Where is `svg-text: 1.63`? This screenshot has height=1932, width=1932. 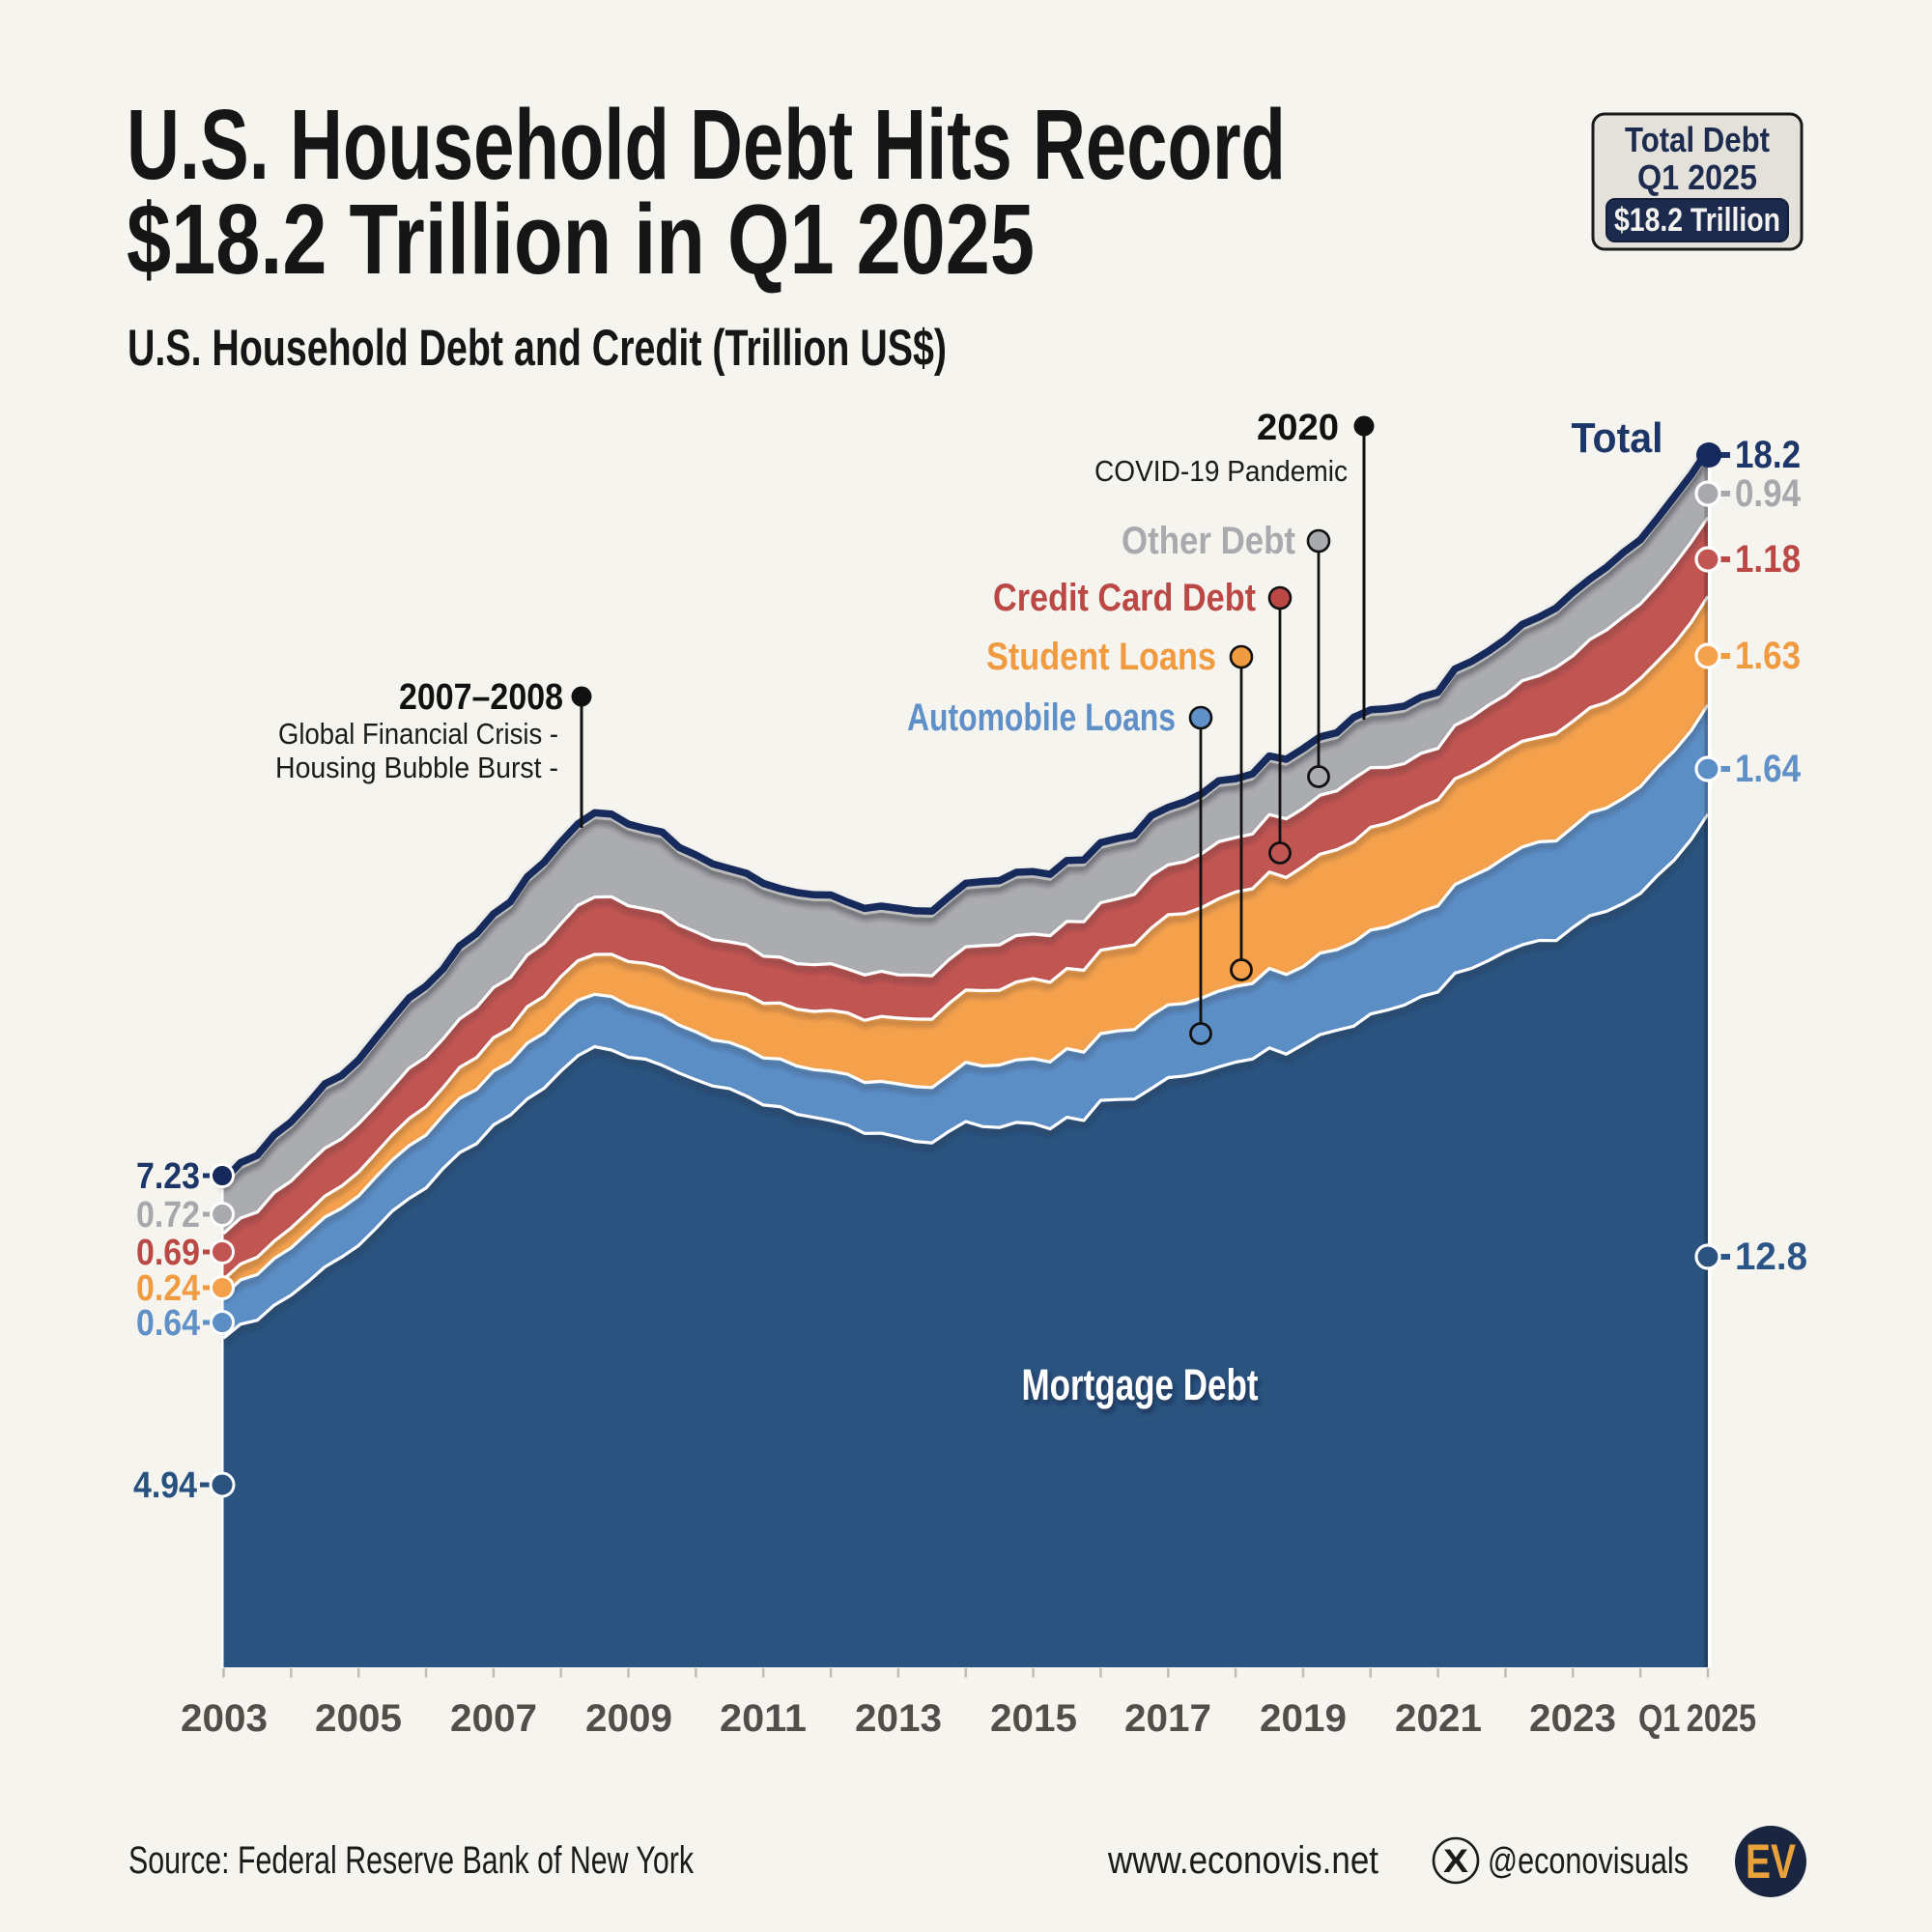 svg-text: 1.63 is located at coordinates (1768, 656).